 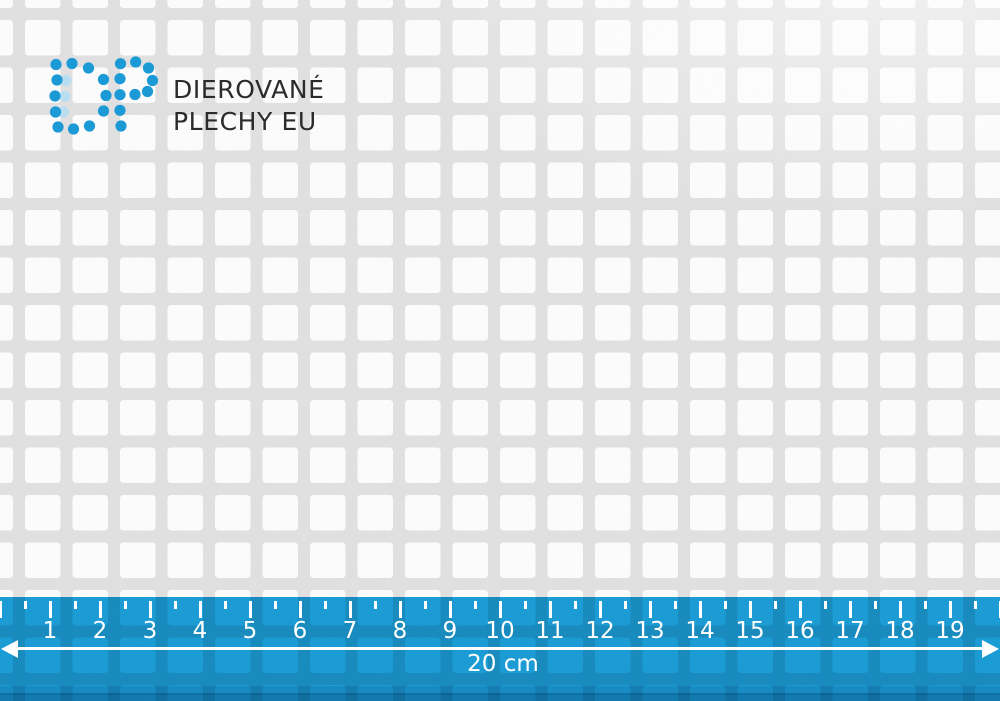 What do you see at coordinates (503, 664) in the screenshot?
I see `length-label: 20 cm` at bounding box center [503, 664].